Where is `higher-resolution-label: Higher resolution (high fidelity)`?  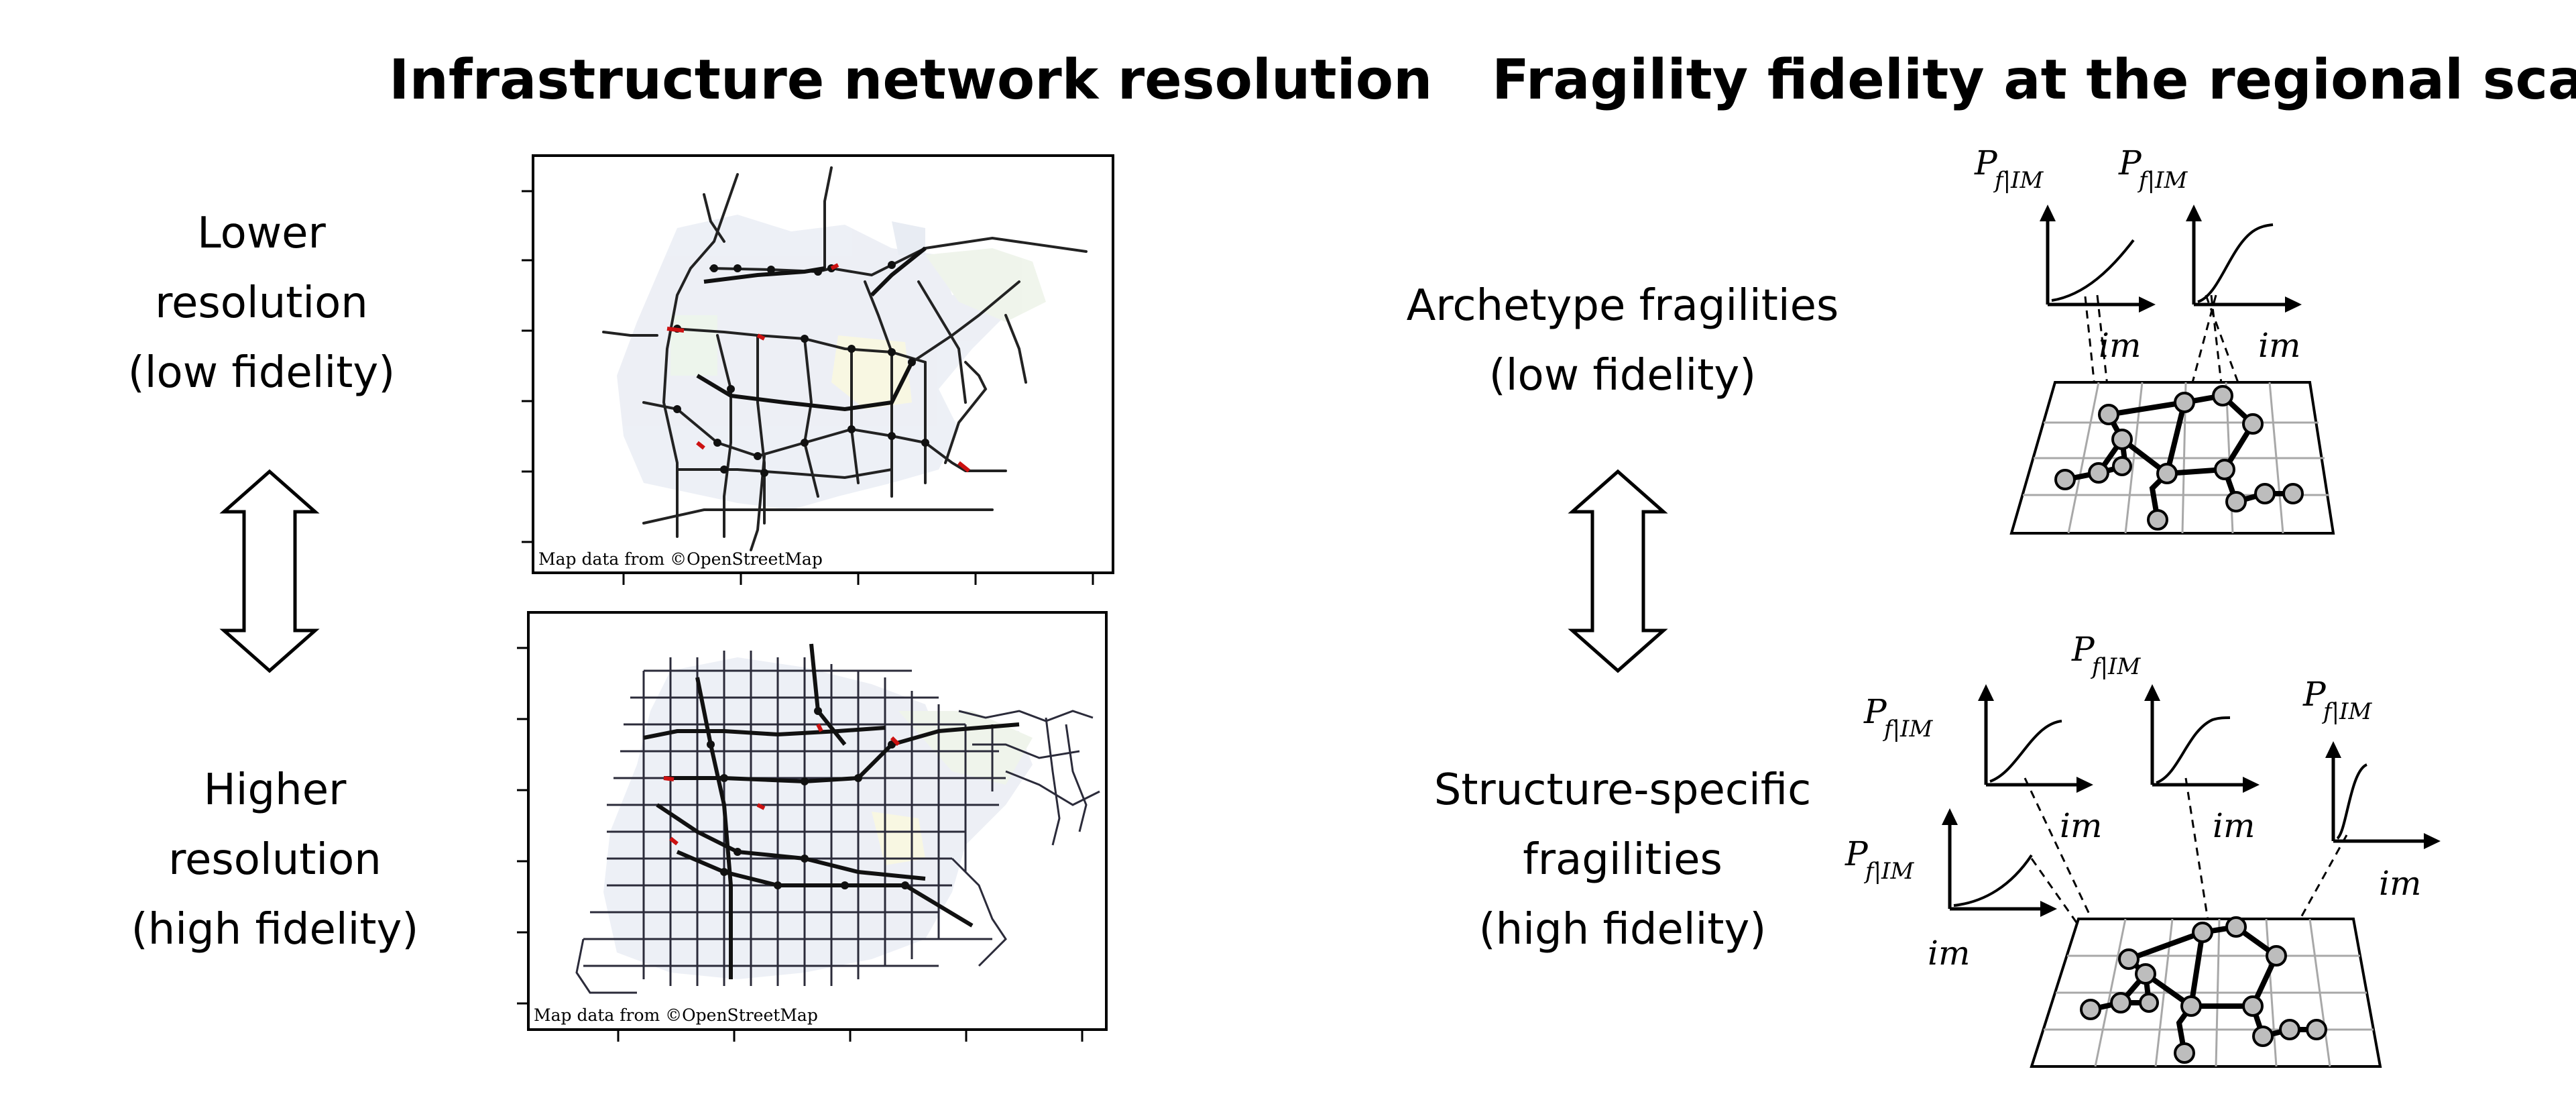
higher-resolution-label: Higher resolution (high fidelity) is located at coordinates (275, 860).